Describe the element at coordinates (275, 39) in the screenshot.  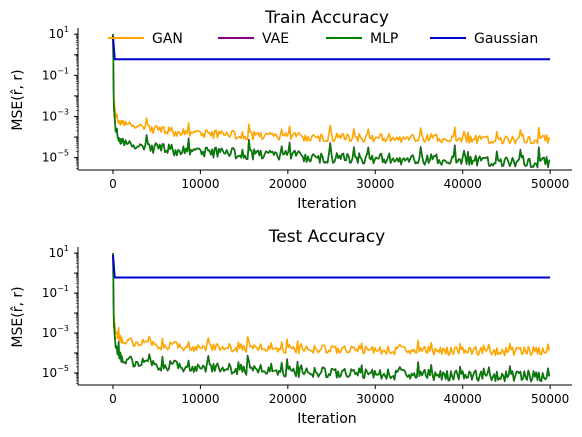
I see `legend-label-vae: VAE` at that location.